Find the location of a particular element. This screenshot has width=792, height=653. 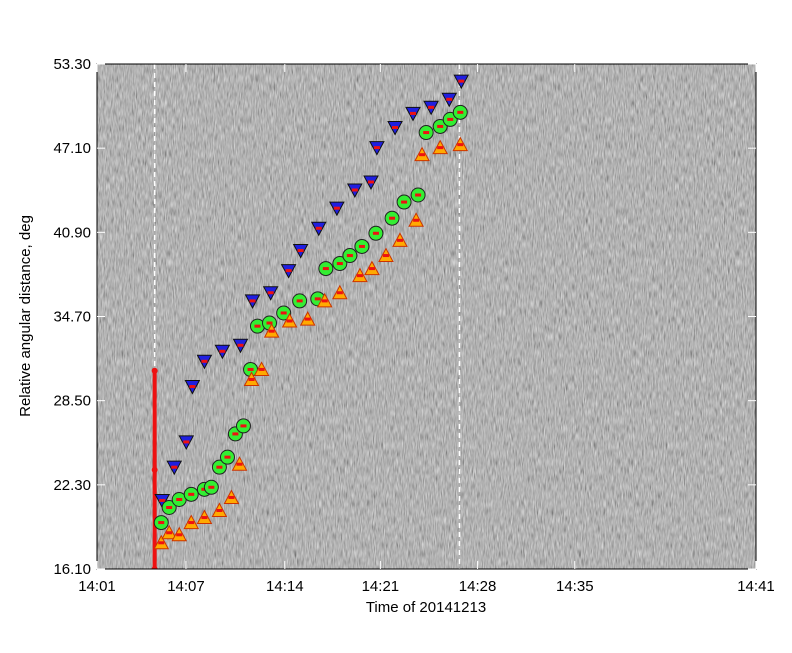

x-axis-label: Time of 20141213 is located at coordinates (426, 607).